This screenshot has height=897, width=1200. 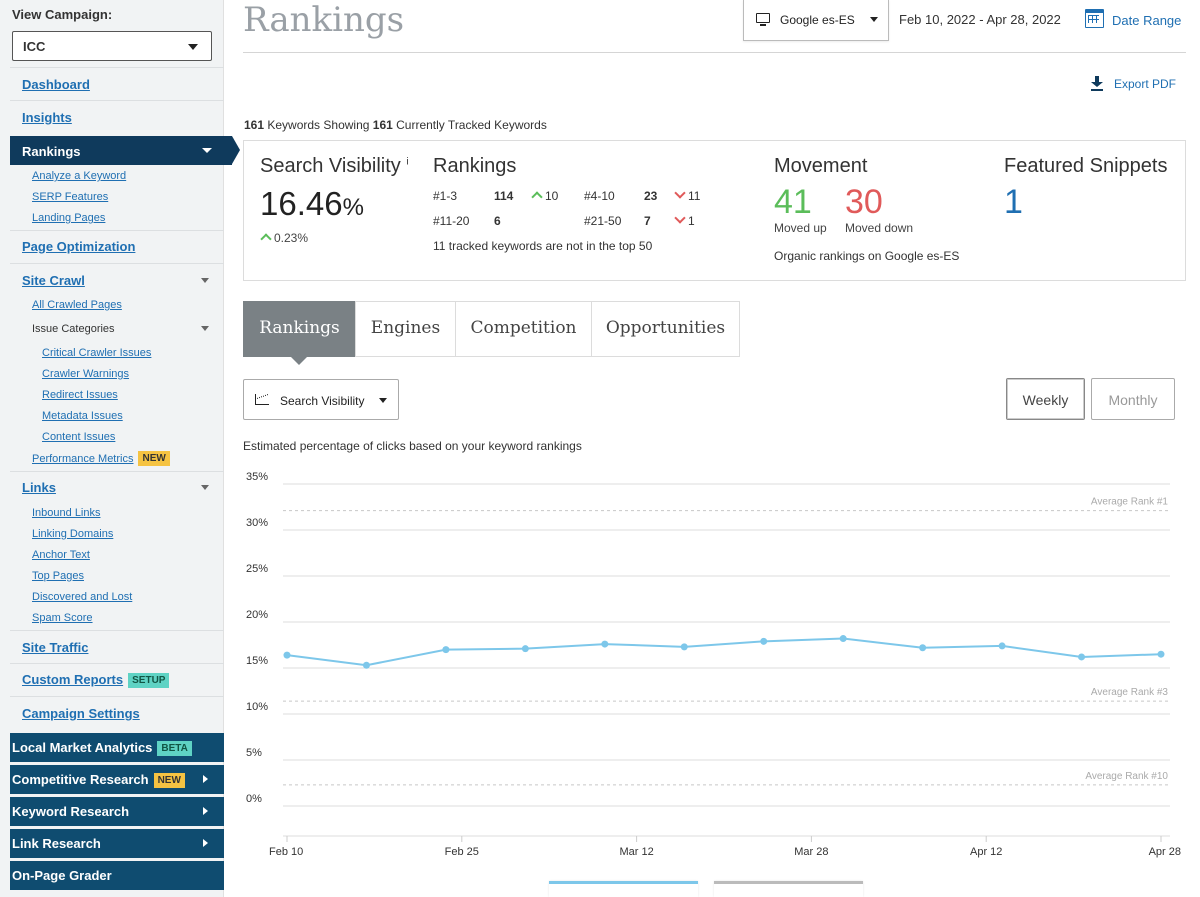 I want to click on sidebar-item-crawler-warnings: Crawler Warnings, so click(x=86, y=374).